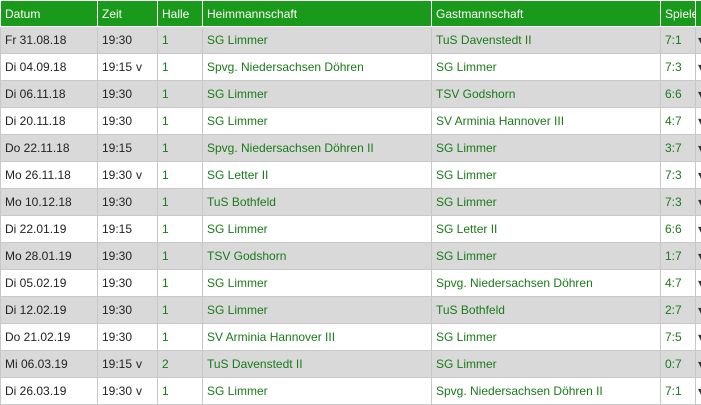  I want to click on home-team-link: TuS Bothfeld, so click(317, 202).